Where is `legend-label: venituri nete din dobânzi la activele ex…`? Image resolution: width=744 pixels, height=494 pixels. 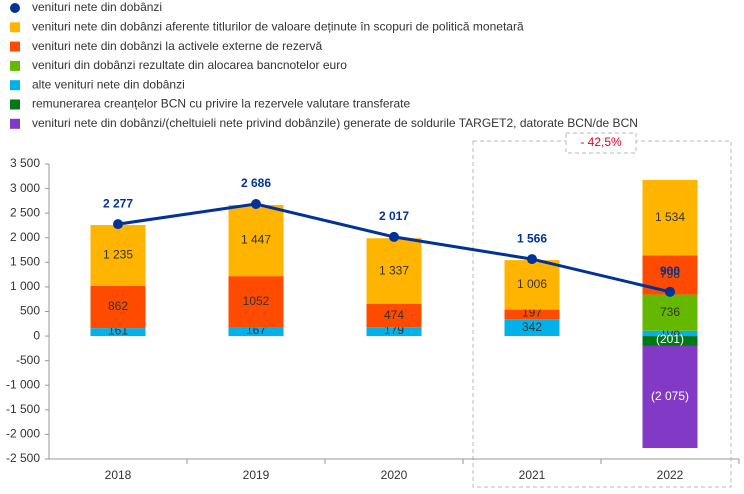 legend-label: venituri nete din dobânzi la activele ex… is located at coordinates (177, 46).